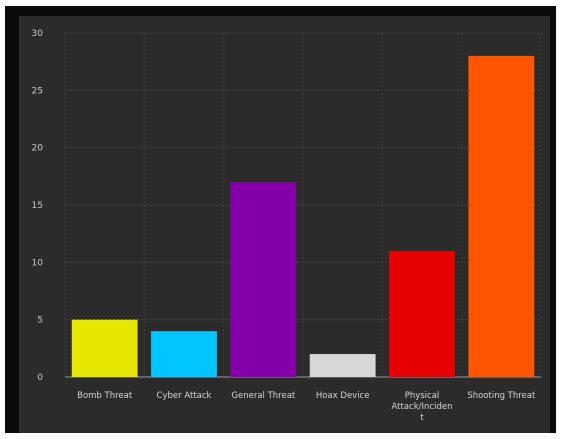 The height and width of the screenshot is (439, 561). What do you see at coordinates (263, 396) in the screenshot?
I see `x-tick-label: General Threat` at bounding box center [263, 396].